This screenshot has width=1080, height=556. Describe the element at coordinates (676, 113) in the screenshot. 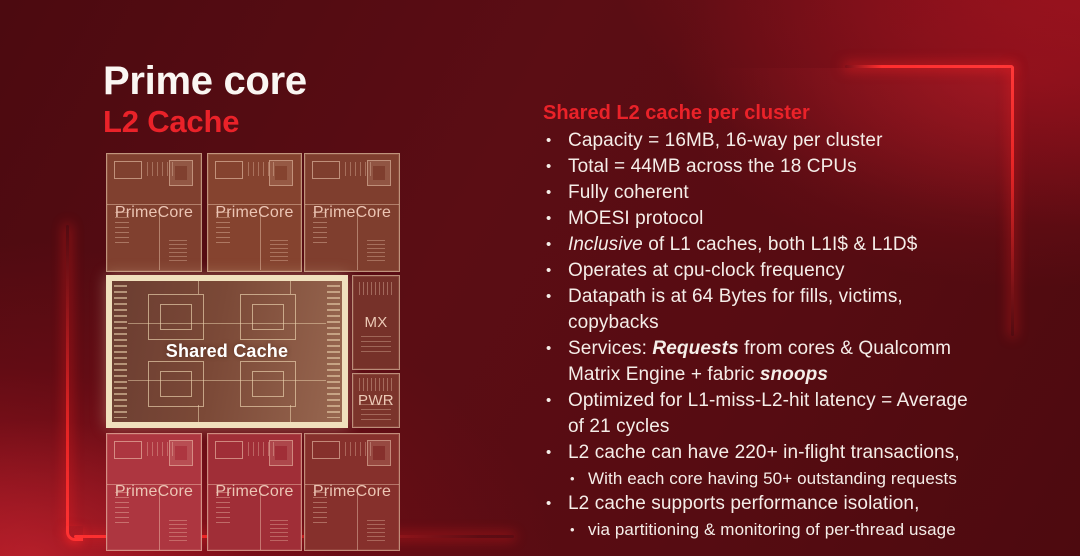

I see `panel-heading: Shared L2 cache per cluster` at that location.